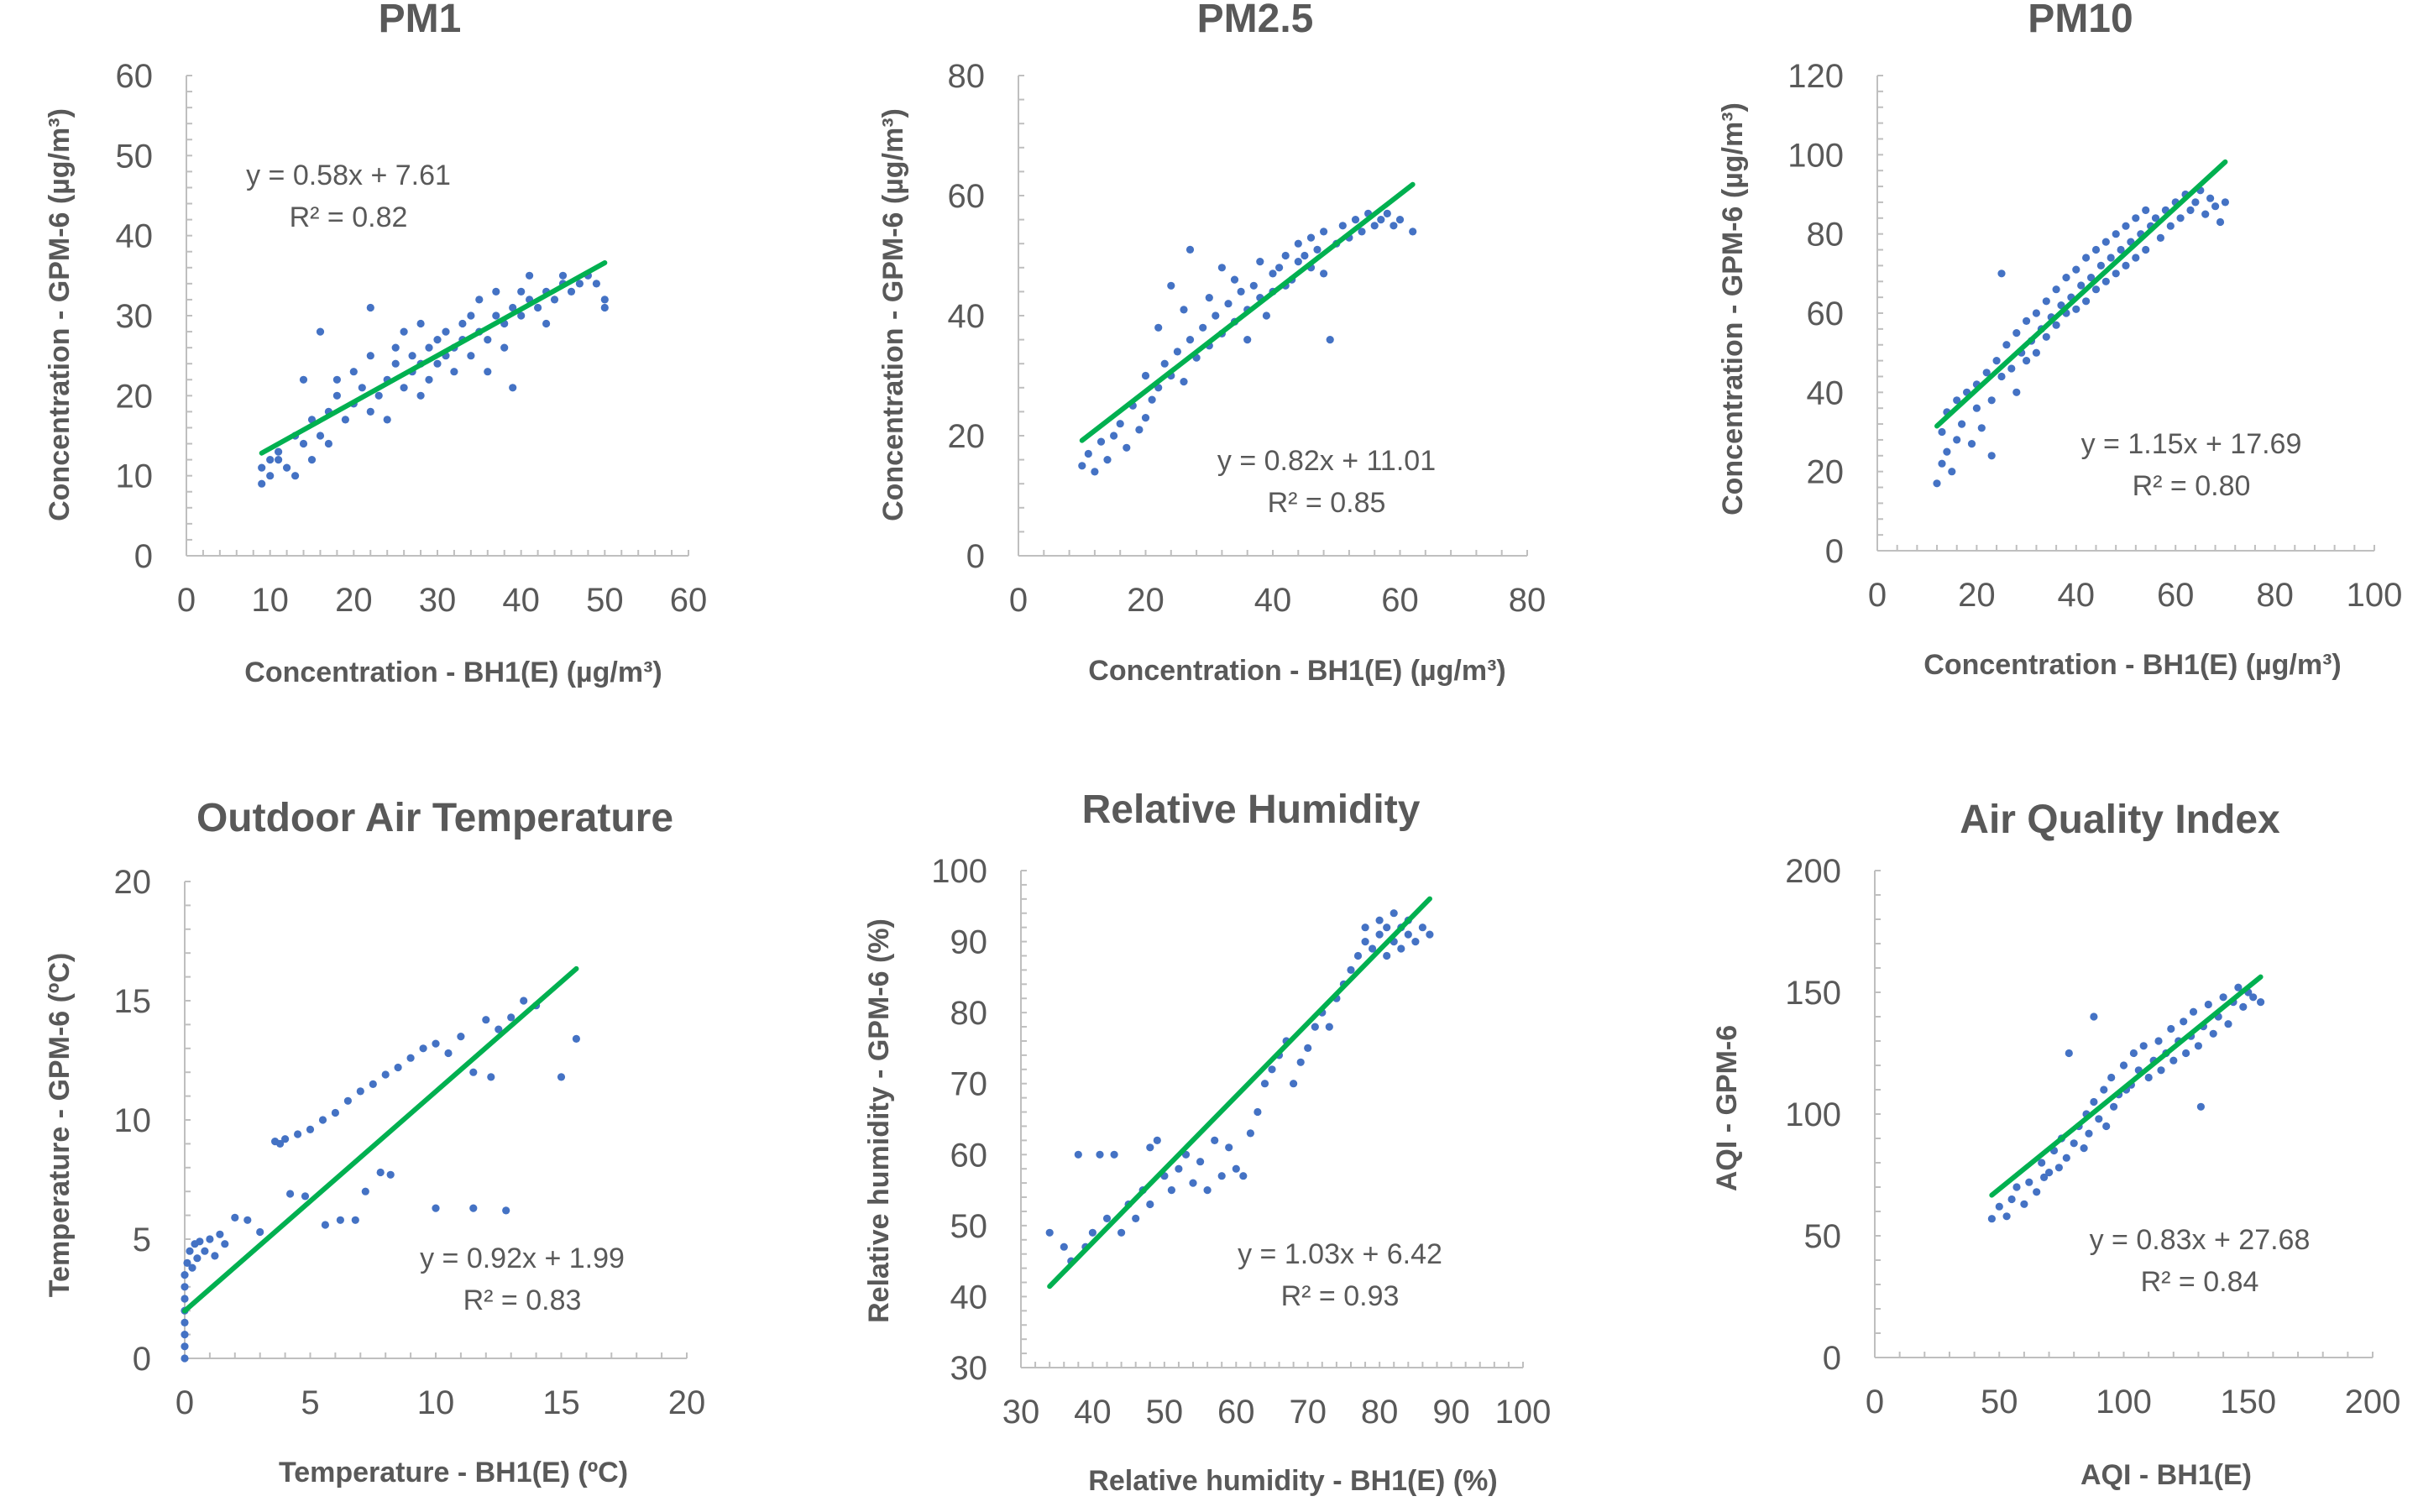 The width and height of the screenshot is (2418, 1512). What do you see at coordinates (135, 476) in the screenshot?
I see `y-tick-label: 10` at bounding box center [135, 476].